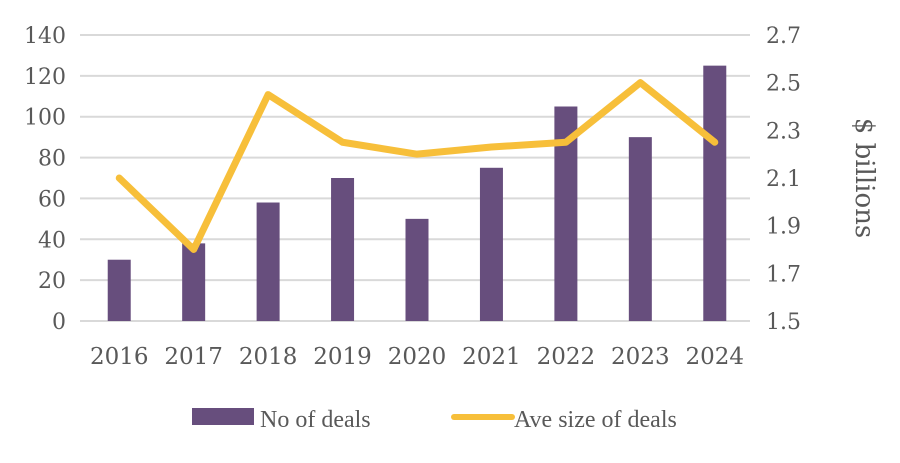 Image resolution: width=900 pixels, height=463 pixels. I want to click on right-axis-ticks: 1.5 1.7 1.9 2.1 2.3 2.5 2.7, so click(783, 179).